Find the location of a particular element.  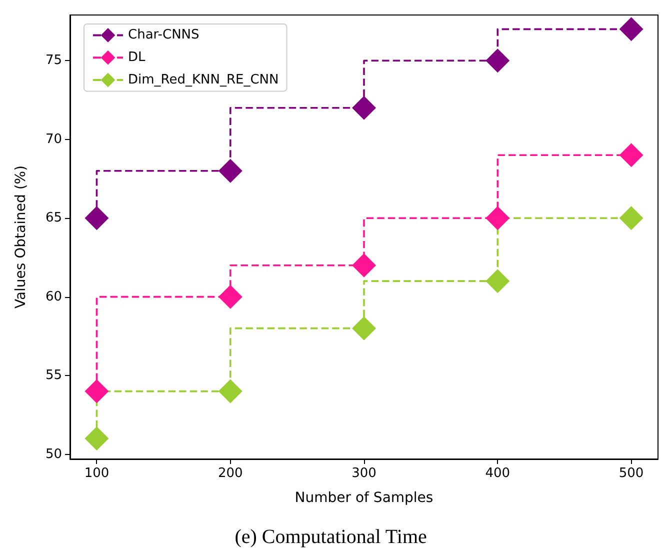

x-tick-label: 500 is located at coordinates (631, 473).